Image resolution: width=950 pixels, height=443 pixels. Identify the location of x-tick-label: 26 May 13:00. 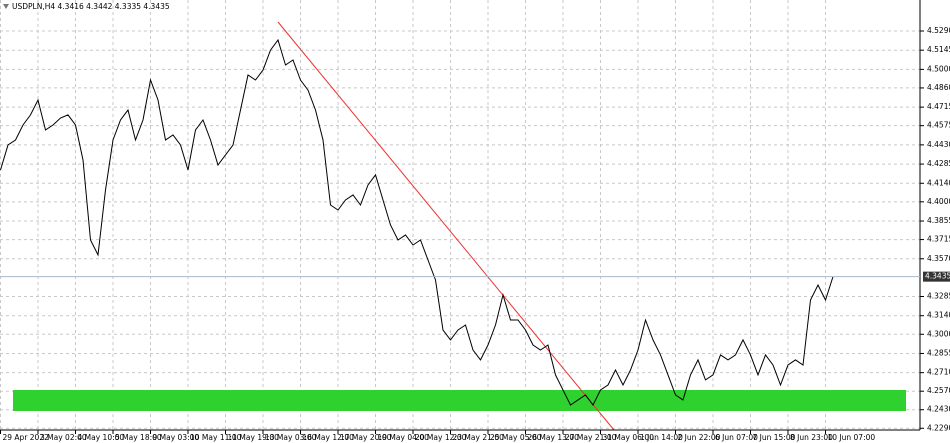
(554, 437).